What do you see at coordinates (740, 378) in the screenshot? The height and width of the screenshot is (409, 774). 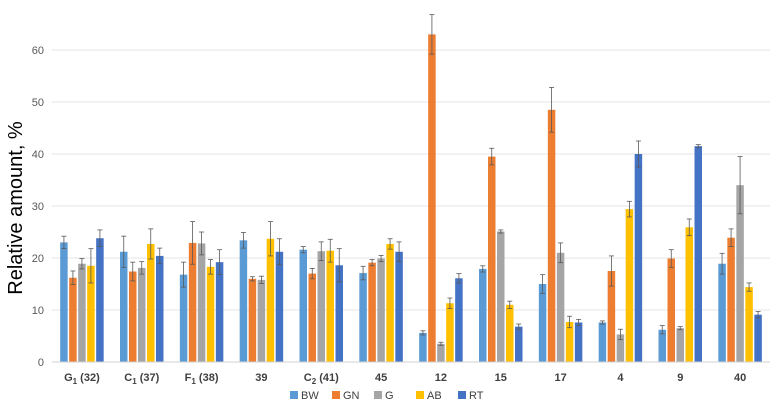 I see `x-category-label: 40` at bounding box center [740, 378].